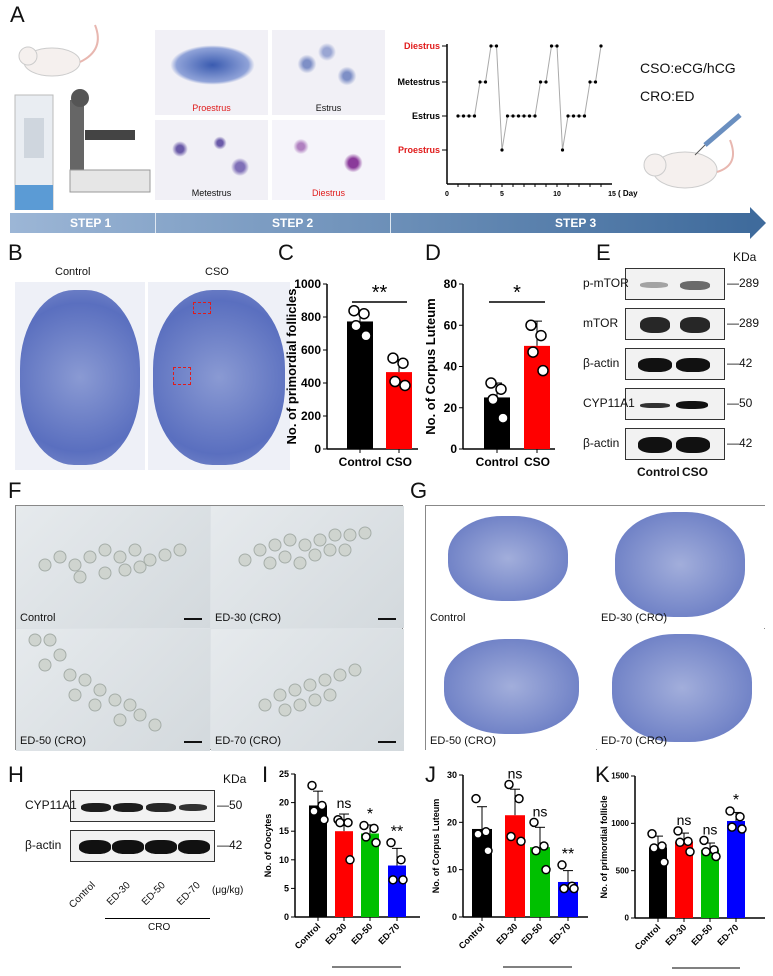 The width and height of the screenshot is (773, 976). What do you see at coordinates (419, 490) in the screenshot?
I see `panel-label-g: G` at bounding box center [419, 490].